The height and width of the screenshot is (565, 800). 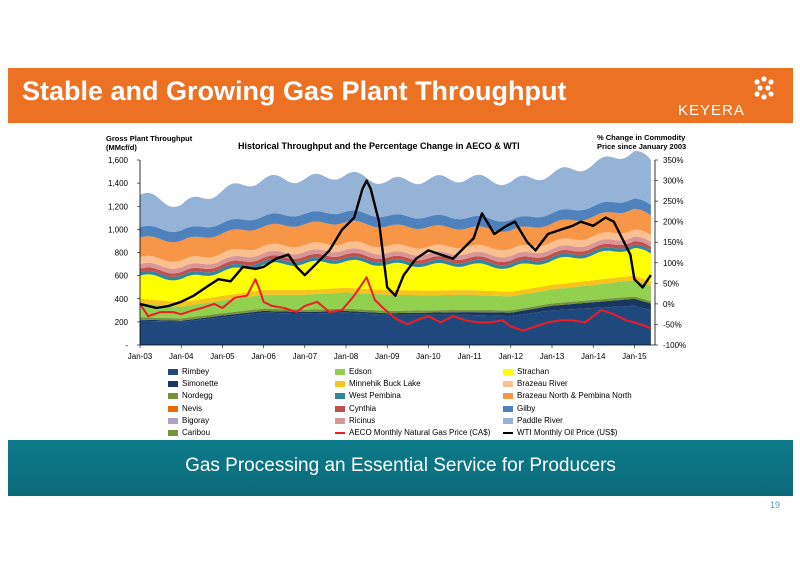 What do you see at coordinates (395, 191) in the screenshot?
I see `area-paddle-river` at bounding box center [395, 191].